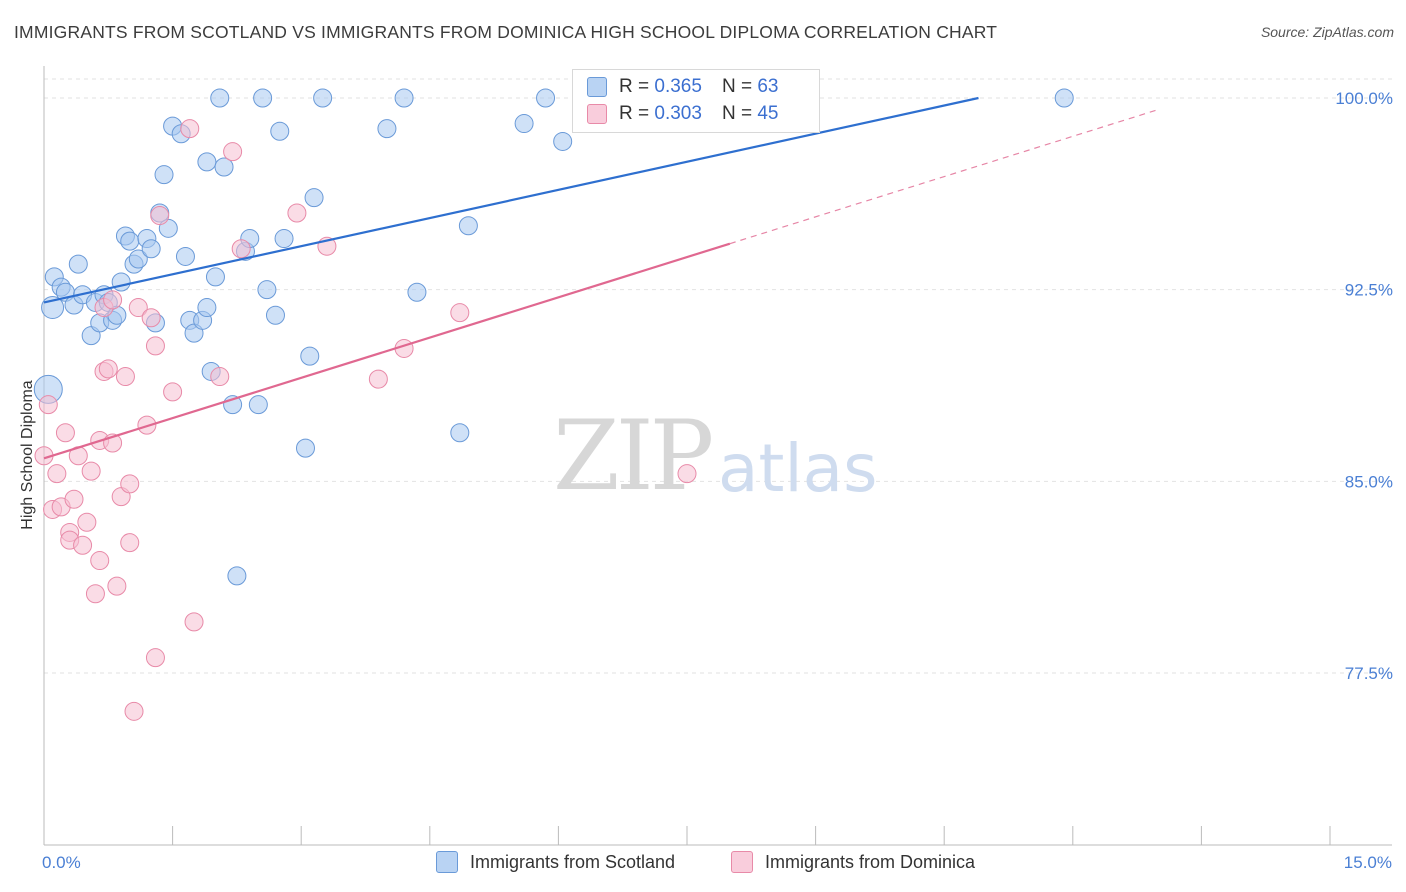 This screenshot has height=892, width=1406. What do you see at coordinates (573, 861) in the screenshot?
I see `legend-label-scotland: Immigrants from Scotland` at bounding box center [573, 861].